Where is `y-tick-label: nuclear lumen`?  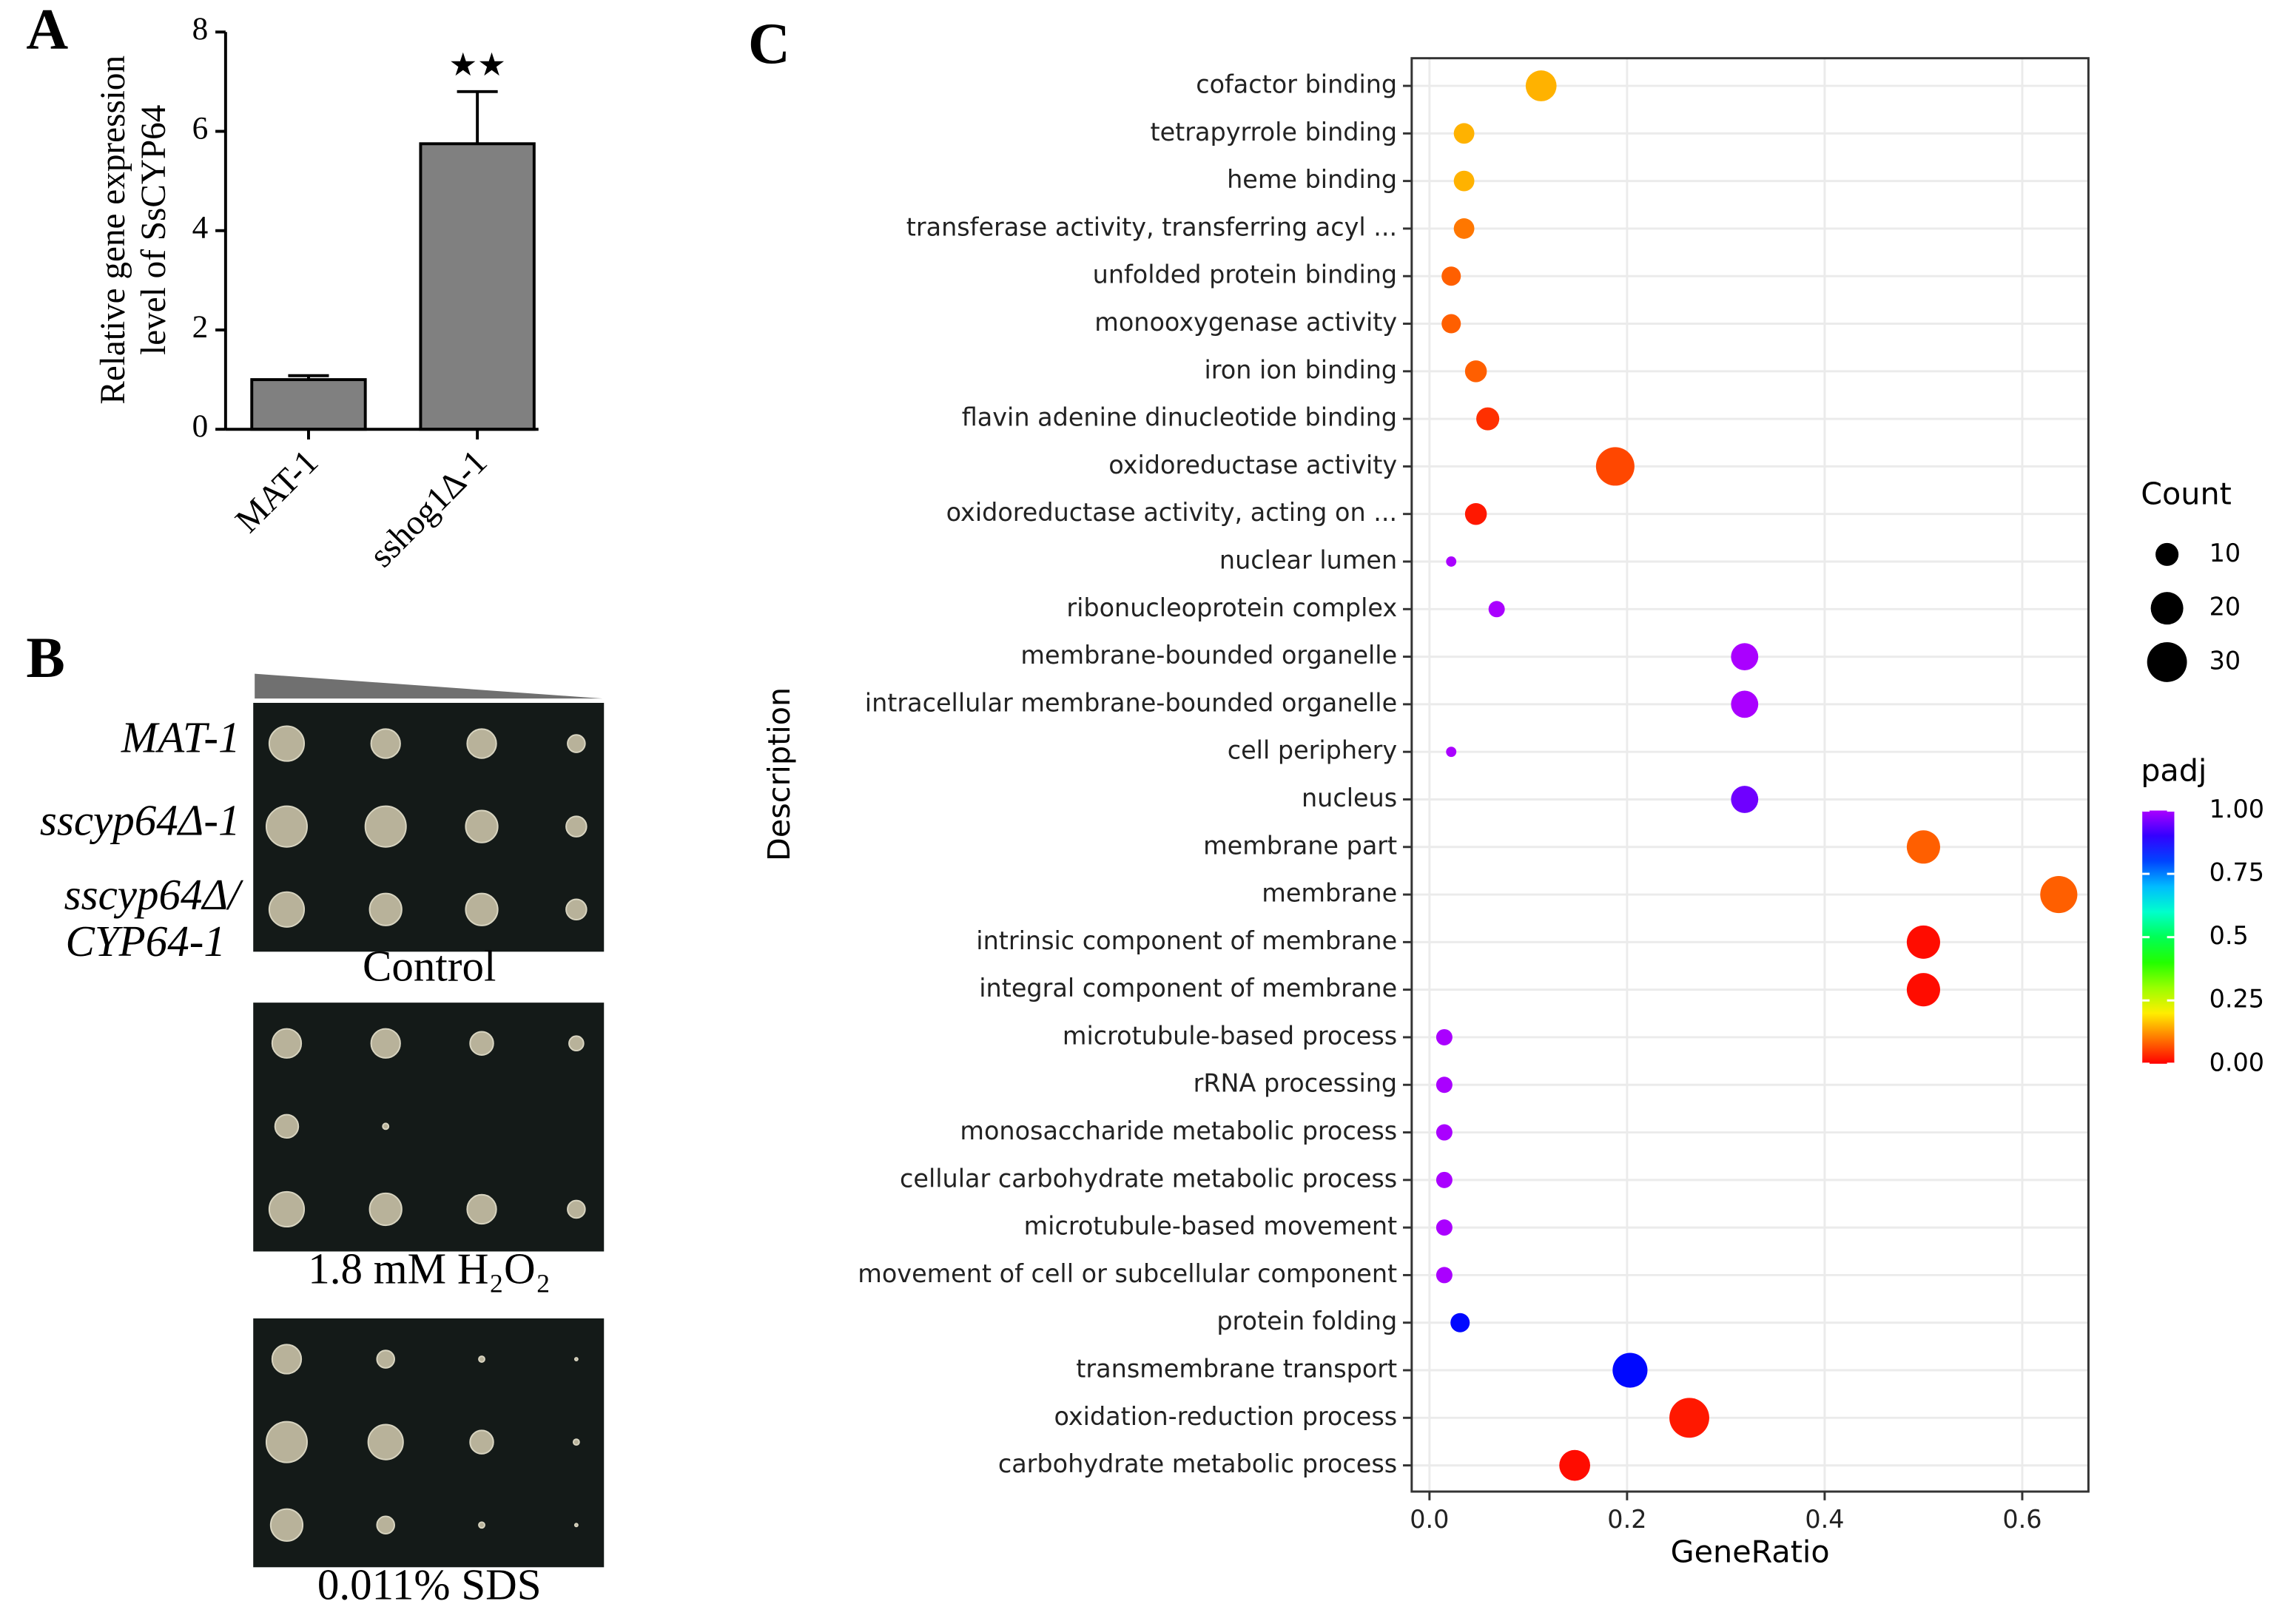
y-tick-label: nuclear lumen is located at coordinates (1308, 560).